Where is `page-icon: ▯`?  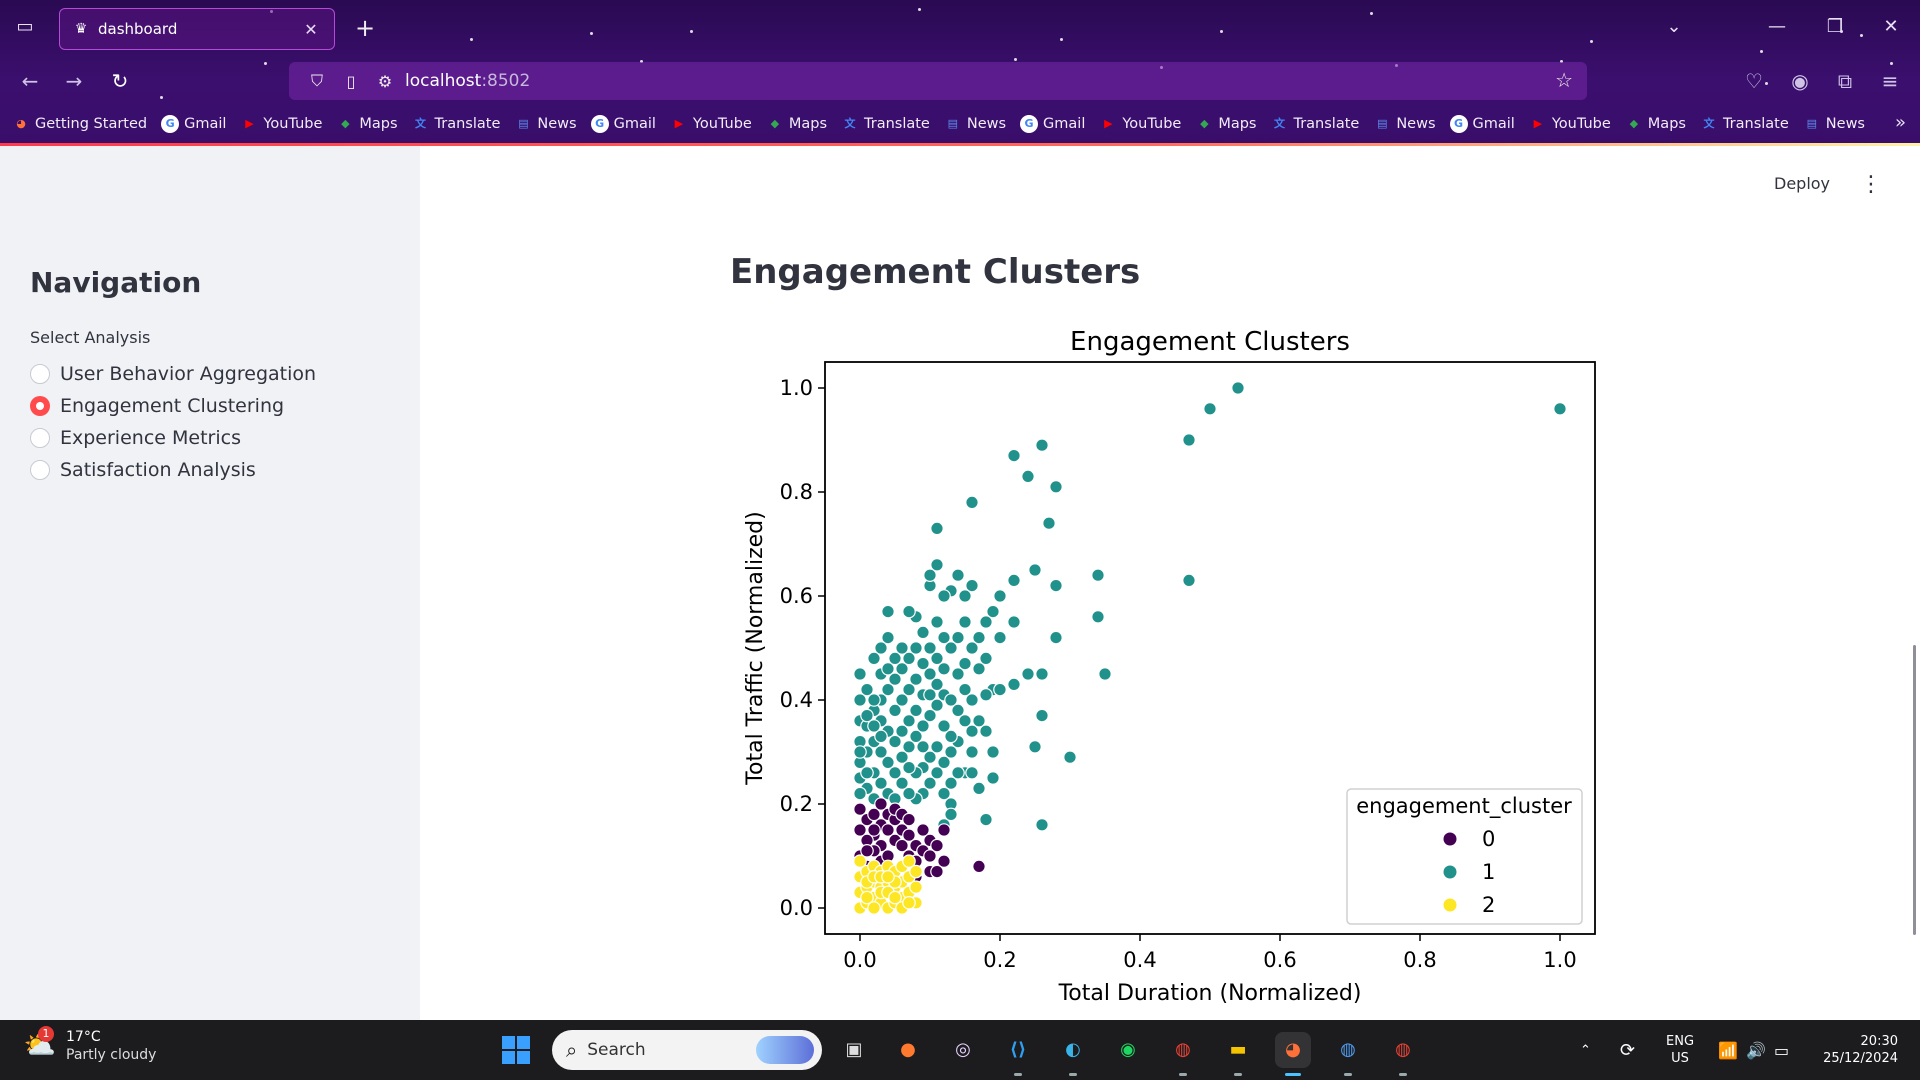 page-icon: ▯ is located at coordinates (351, 81).